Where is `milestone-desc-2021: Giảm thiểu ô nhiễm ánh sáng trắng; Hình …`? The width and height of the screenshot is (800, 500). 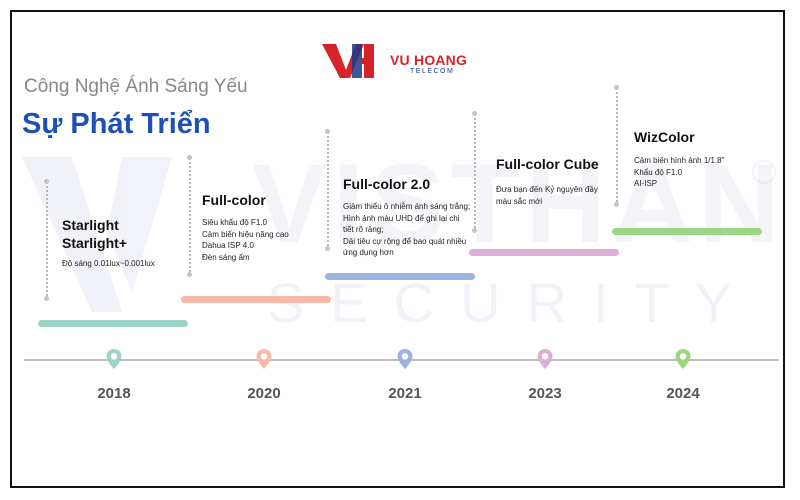 milestone-desc-2021: Giảm thiểu ô nhiễm ánh sáng trắng; Hình … is located at coordinates (407, 229).